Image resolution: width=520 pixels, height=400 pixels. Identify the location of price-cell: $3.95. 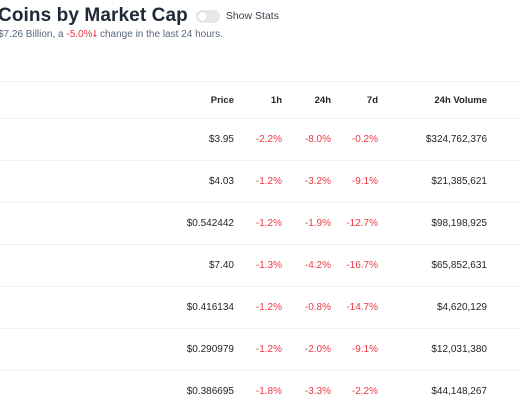
(221, 139).